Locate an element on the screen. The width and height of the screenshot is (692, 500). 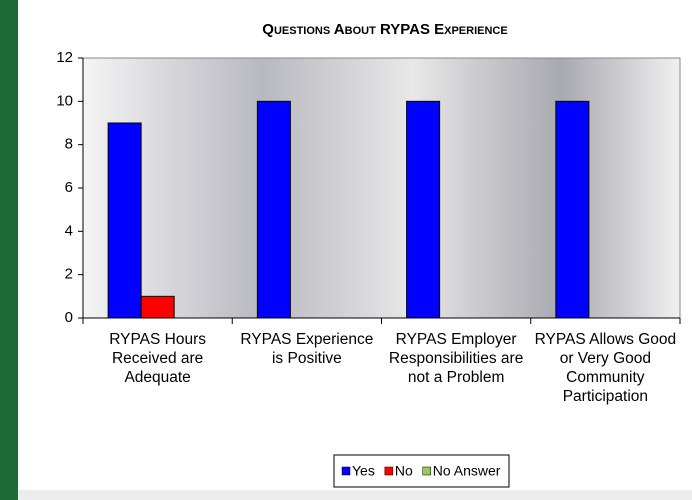
bottom-strip is located at coordinates (355, 495).